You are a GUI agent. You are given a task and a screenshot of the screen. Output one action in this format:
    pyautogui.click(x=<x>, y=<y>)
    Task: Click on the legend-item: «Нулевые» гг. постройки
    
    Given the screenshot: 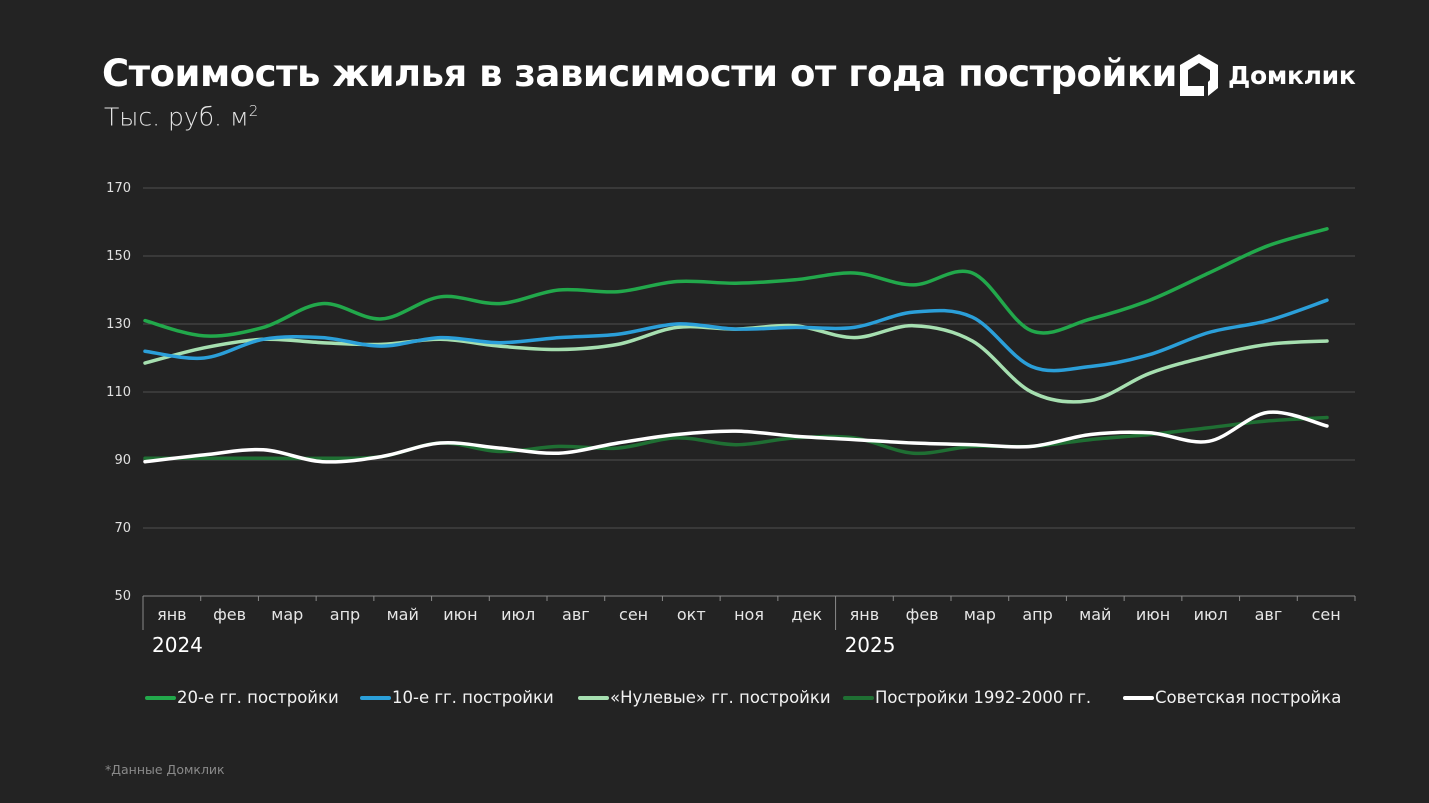 What is the action you would take?
    pyautogui.click(x=704, y=697)
    